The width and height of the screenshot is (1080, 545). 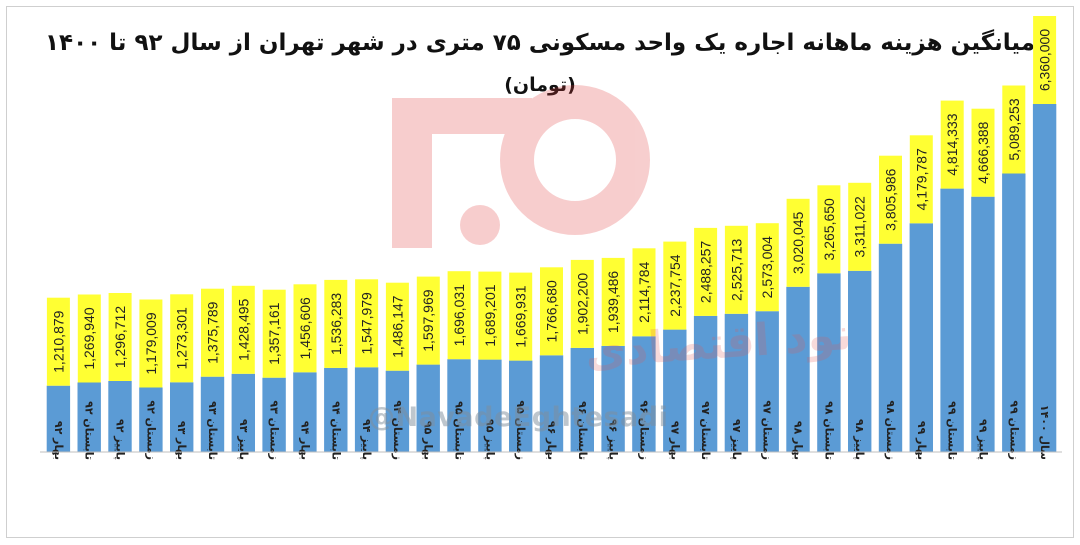 What do you see at coordinates (336, 324) in the screenshot?
I see `data-label: 1,536,283` at bounding box center [336, 324].